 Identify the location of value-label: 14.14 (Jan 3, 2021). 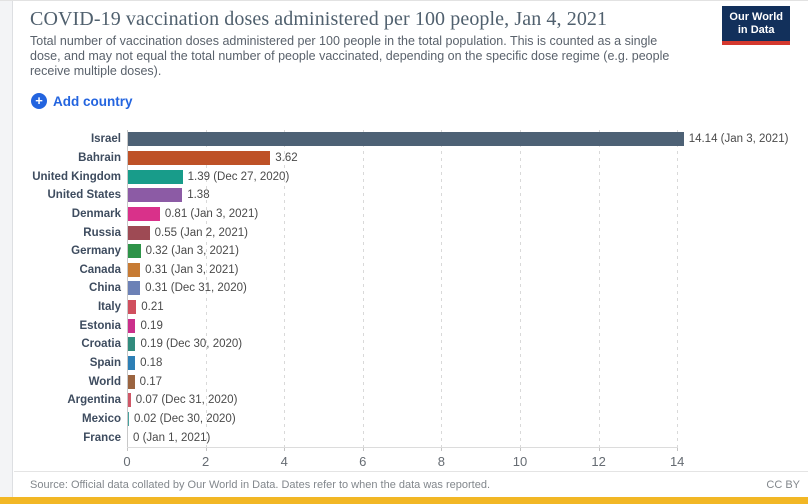
(738, 139).